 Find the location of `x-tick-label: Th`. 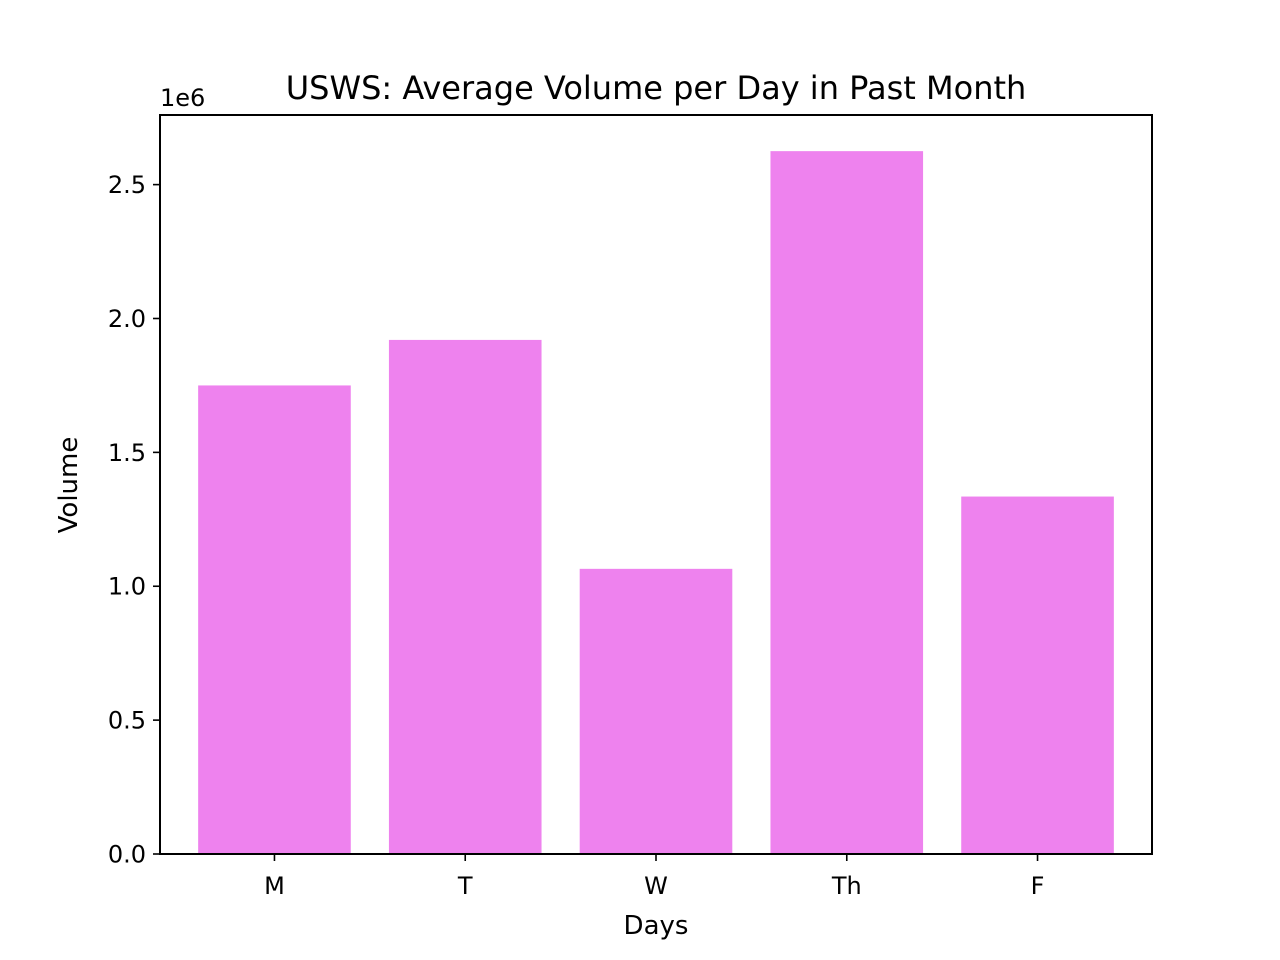

x-tick-label: Th is located at coordinates (846, 886).